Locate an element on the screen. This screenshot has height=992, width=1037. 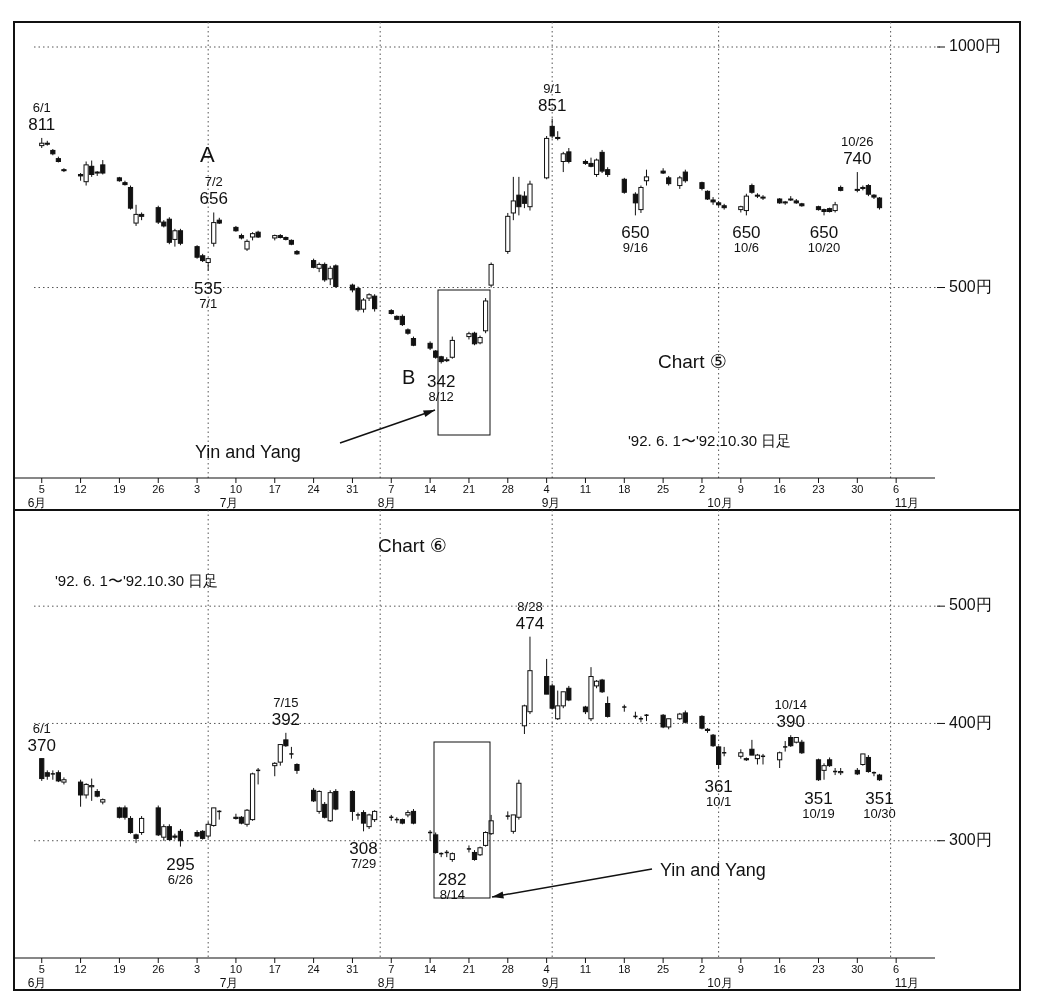
annotation: 10/26 740 is located at coordinates (857, 151).